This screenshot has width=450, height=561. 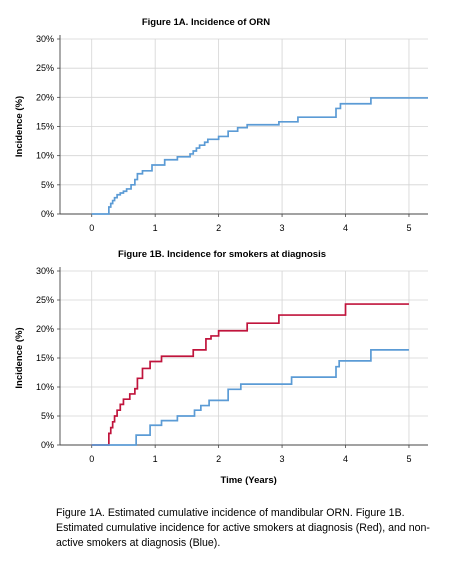 What do you see at coordinates (248, 480) in the screenshot?
I see `x-axis-label: Time (Years)` at bounding box center [248, 480].